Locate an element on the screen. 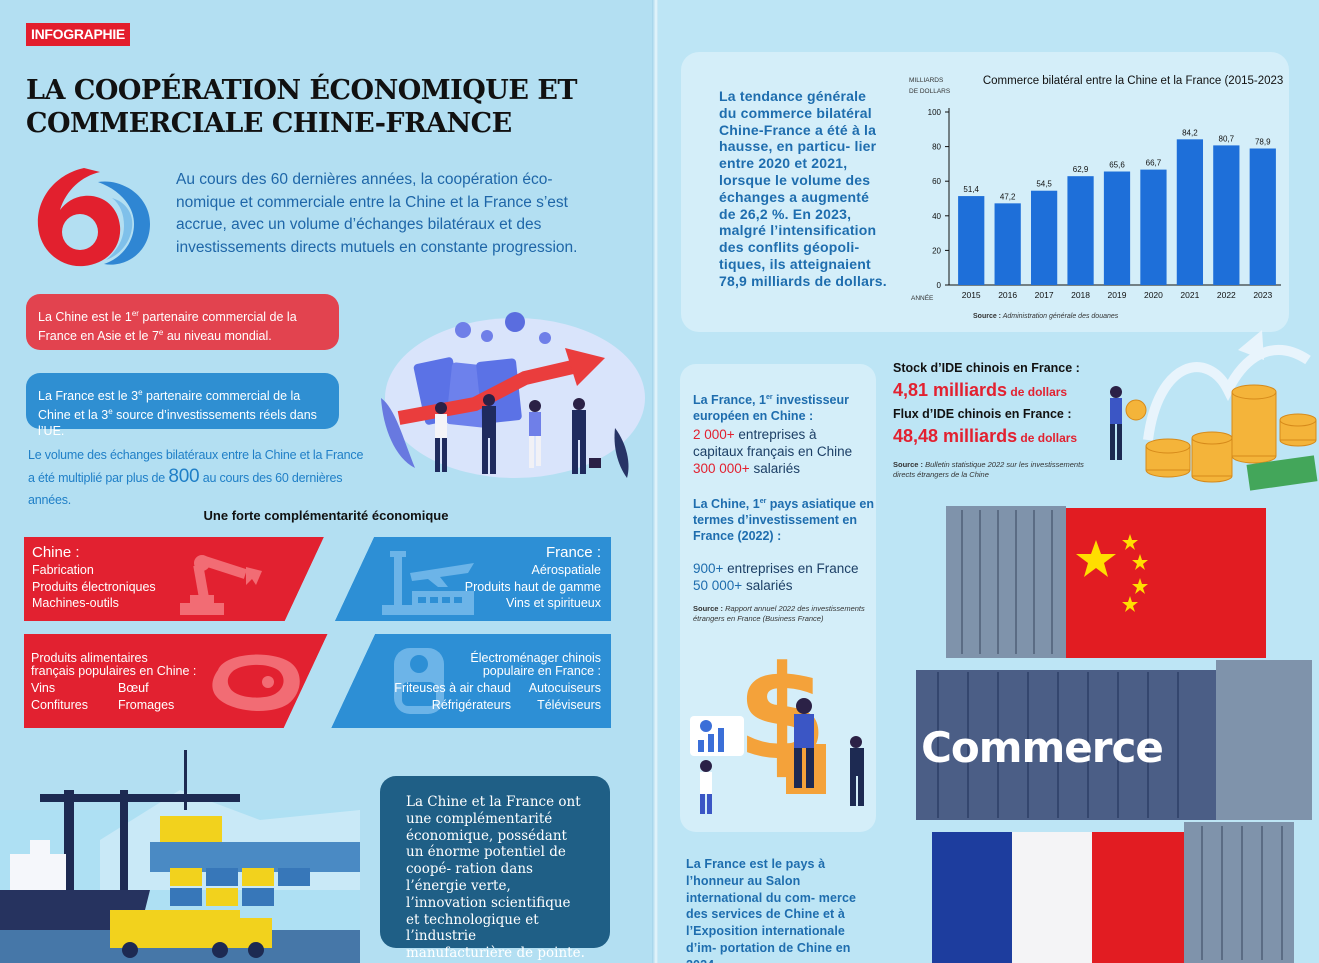 The image size is (1319, 963). bar-value-label: 62,9 is located at coordinates (1081, 169).